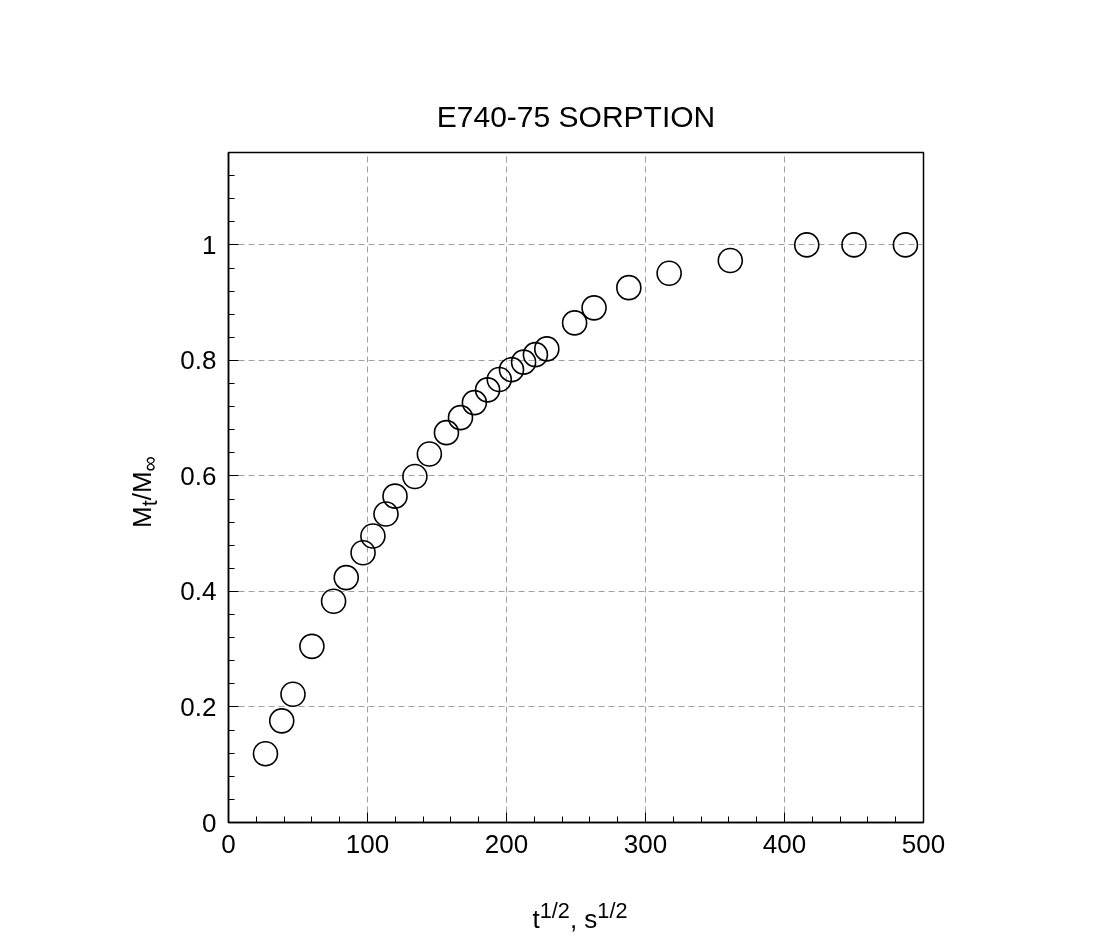  Describe the element at coordinates (923, 843) in the screenshot. I see `x-tick-label: 500` at that location.